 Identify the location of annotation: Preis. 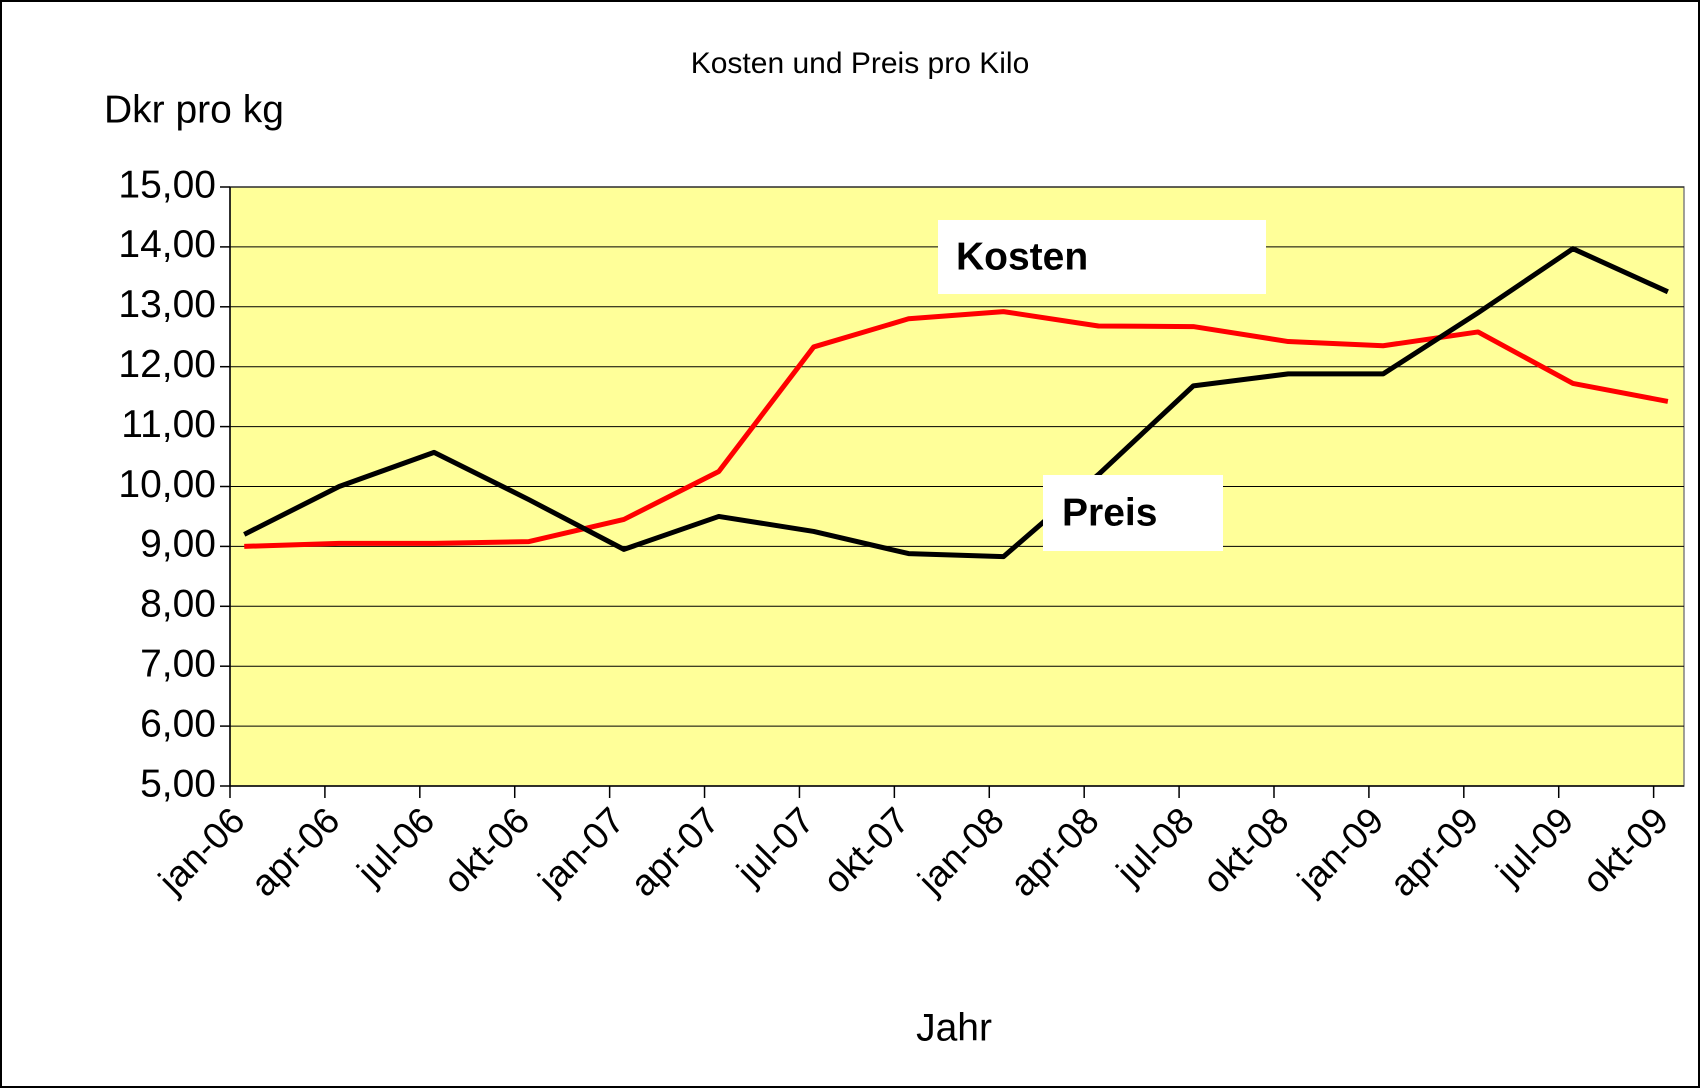
(1109, 512).